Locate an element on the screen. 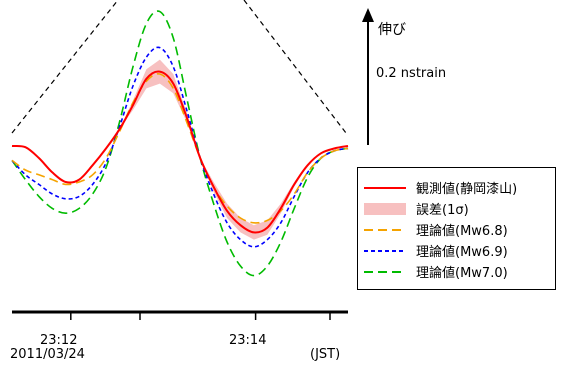 The height and width of the screenshot is (367, 568). timezone-label: (JST) is located at coordinates (325, 354).